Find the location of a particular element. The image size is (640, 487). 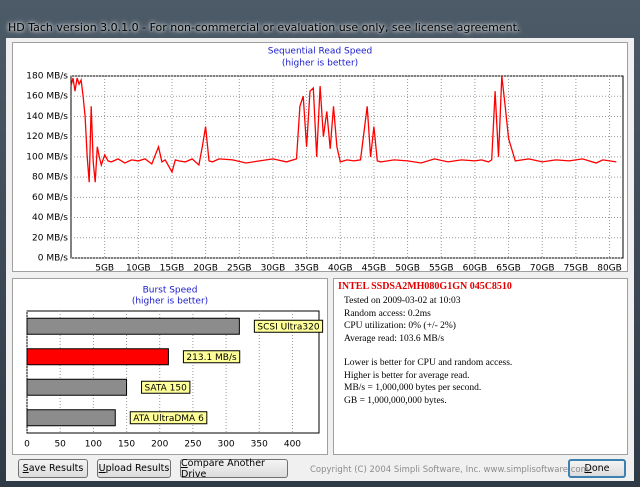

button-label: Save Results is located at coordinates (53, 468).